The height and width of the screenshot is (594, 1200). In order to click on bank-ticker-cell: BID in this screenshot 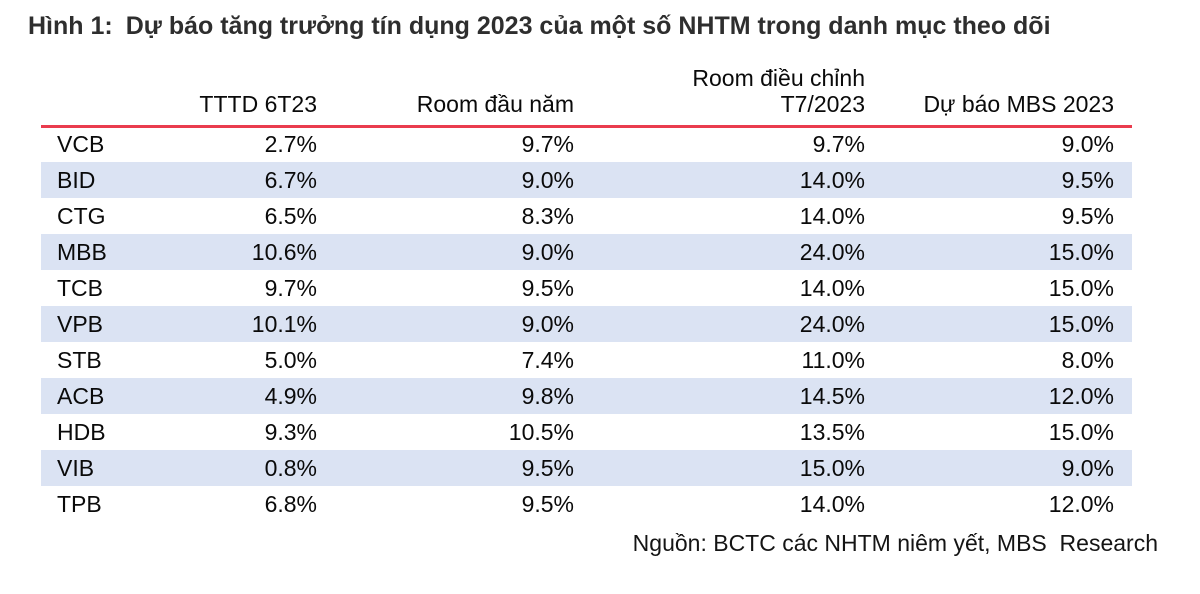, I will do `click(76, 179)`.